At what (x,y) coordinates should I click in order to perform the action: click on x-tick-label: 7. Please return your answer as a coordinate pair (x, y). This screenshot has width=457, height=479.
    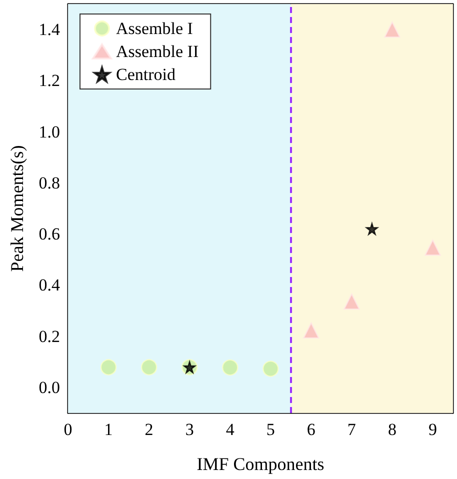
    Looking at the image, I should click on (351, 429).